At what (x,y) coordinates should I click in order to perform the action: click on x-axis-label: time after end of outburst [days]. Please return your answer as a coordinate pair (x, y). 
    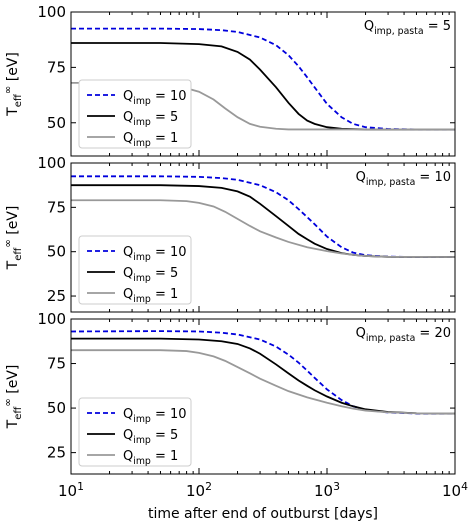
    Looking at the image, I should click on (263, 514).